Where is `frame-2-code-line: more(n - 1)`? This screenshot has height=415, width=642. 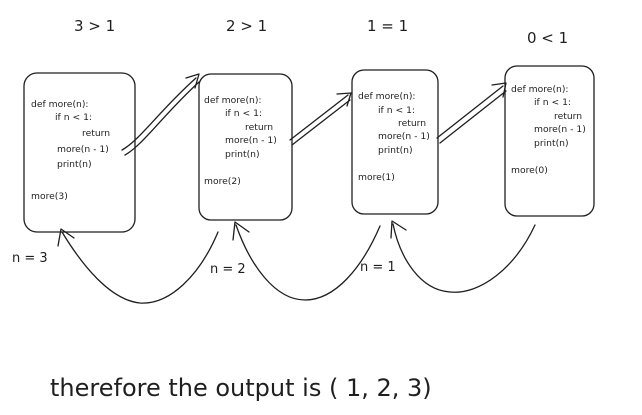
frame-2-code-line: more(n - 1) is located at coordinates (251, 140).